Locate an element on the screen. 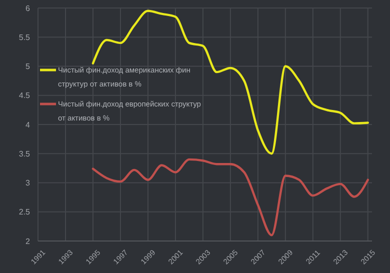 The width and height of the screenshot is (390, 273). y-tick-label: 3.5 is located at coordinates (24, 153).